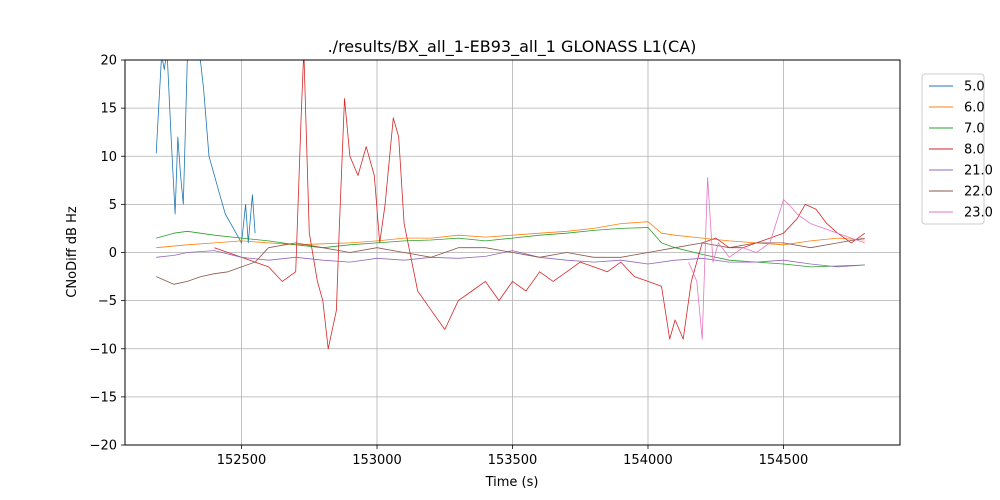 This screenshot has width=1000, height=500. What do you see at coordinates (103, 446) in the screenshot?
I see `y-tick-label: −20` at bounding box center [103, 446].